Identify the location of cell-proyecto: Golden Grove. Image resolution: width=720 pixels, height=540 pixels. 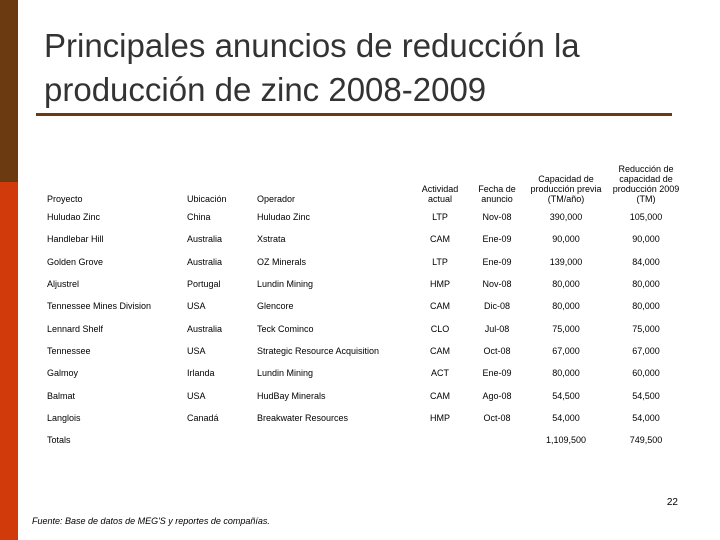
(75, 261).